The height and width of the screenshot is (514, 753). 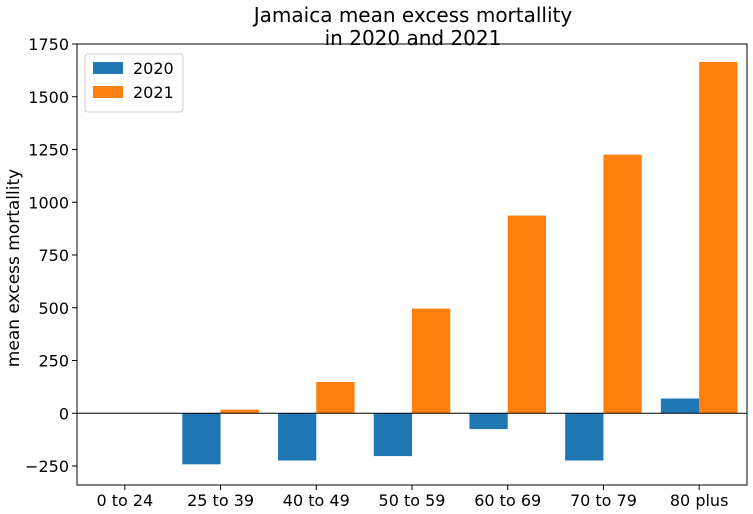 I want to click on y-tick-label: 500, so click(x=53, y=308).